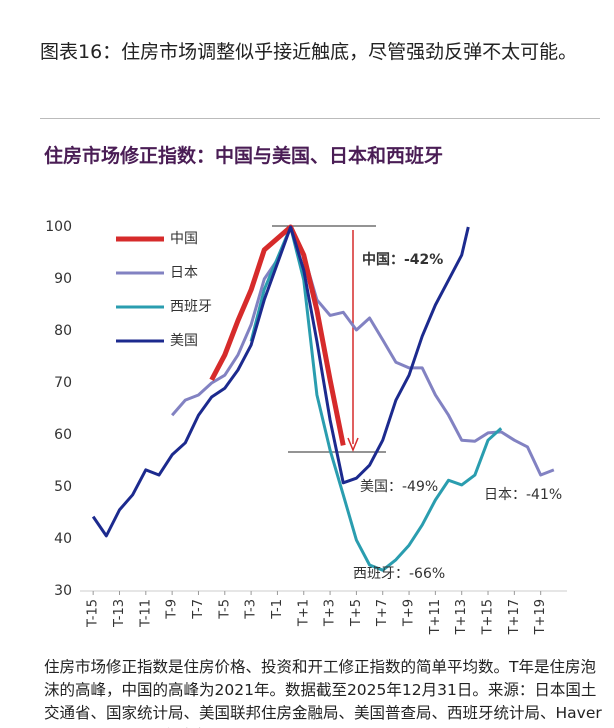 This screenshot has height=728, width=614. Describe the element at coordinates (330, 613) in the screenshot. I see `x-tick-label: T+3` at that location.